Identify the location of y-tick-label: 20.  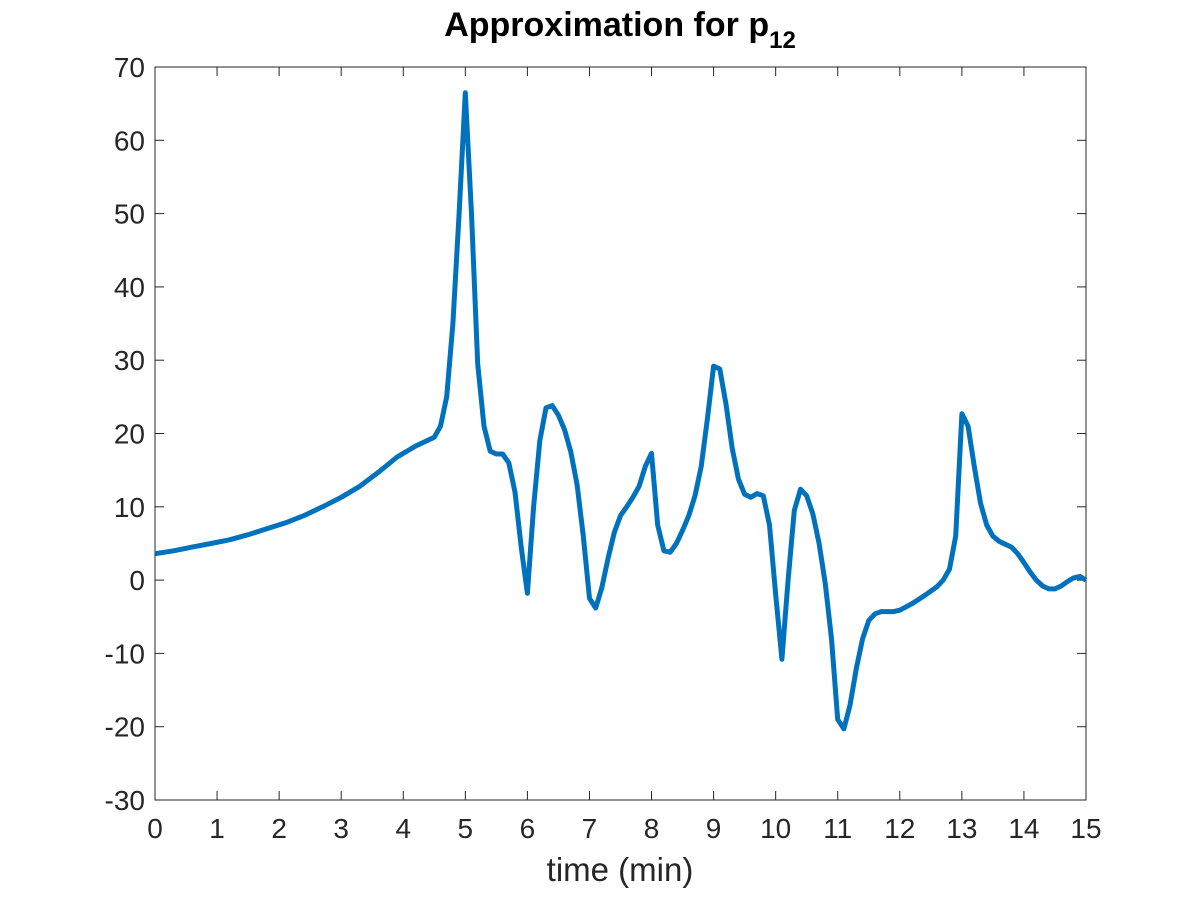
(129, 434).